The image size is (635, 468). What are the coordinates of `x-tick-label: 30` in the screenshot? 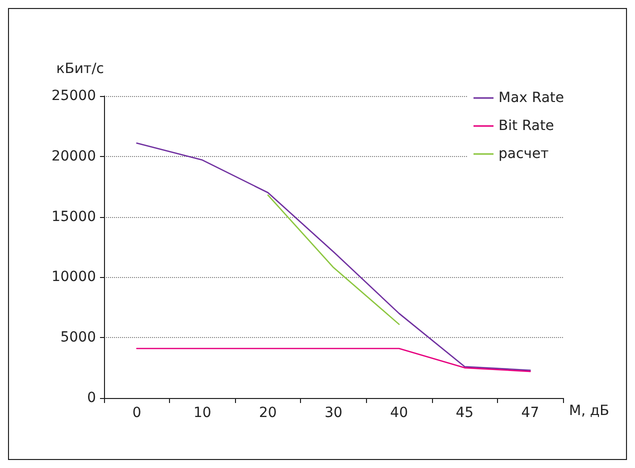 It's located at (333, 413).